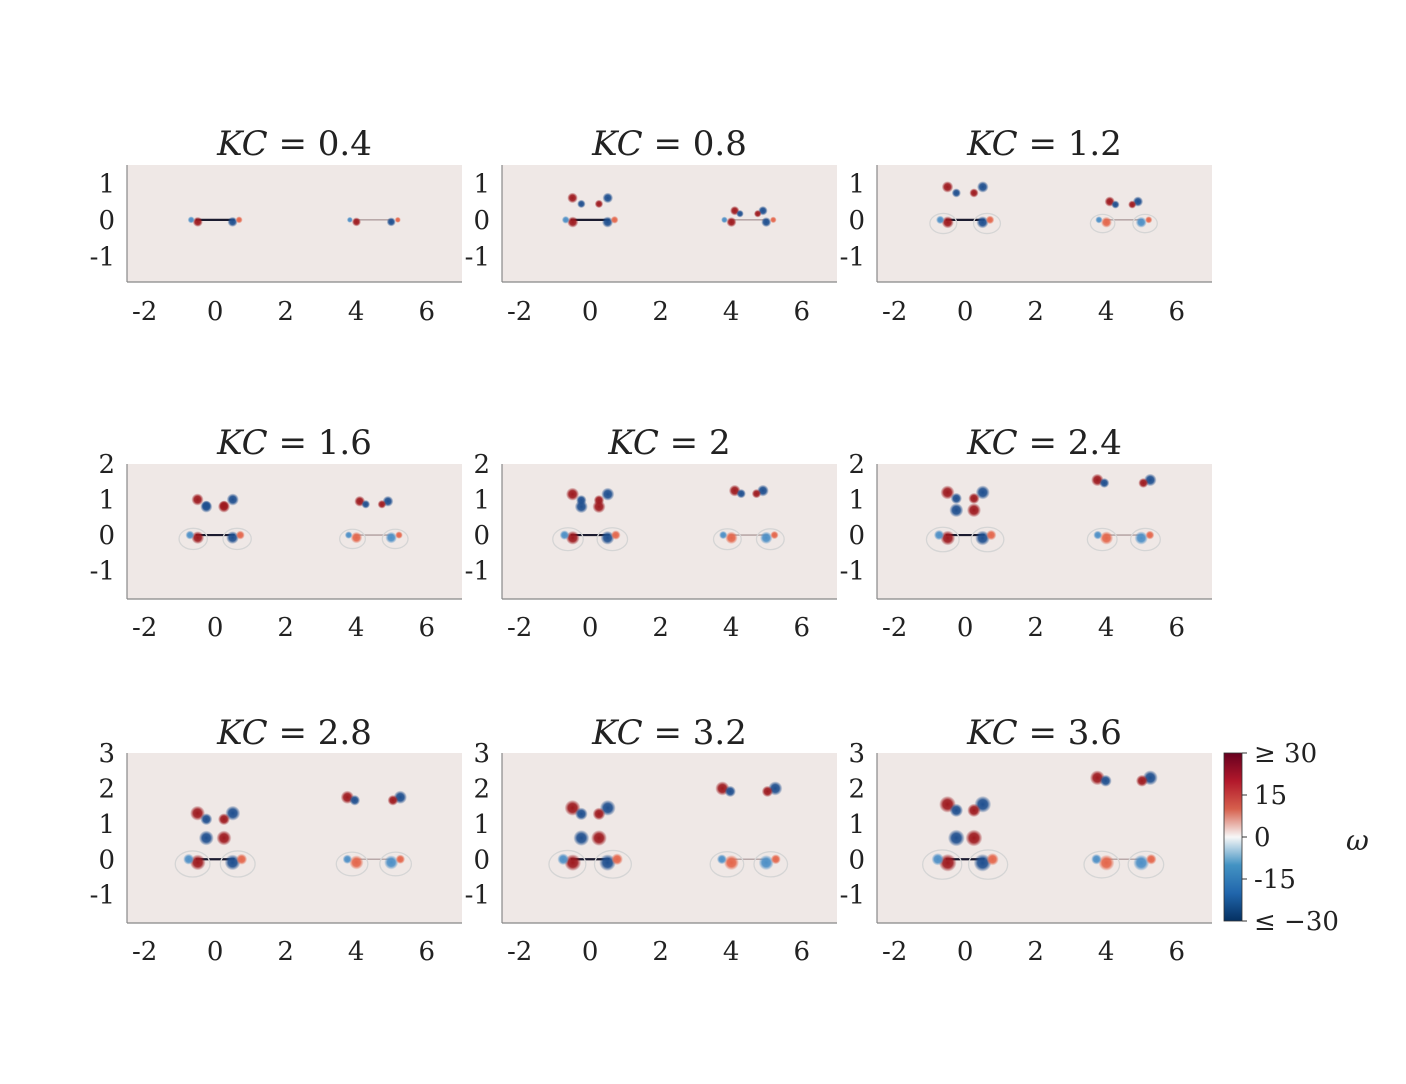 This screenshot has height=1084, width=1406. I want to click on panel-kc-0-4: KC = 0.4 1 0 -1 -2 0 2 4 6, so click(276, 225).